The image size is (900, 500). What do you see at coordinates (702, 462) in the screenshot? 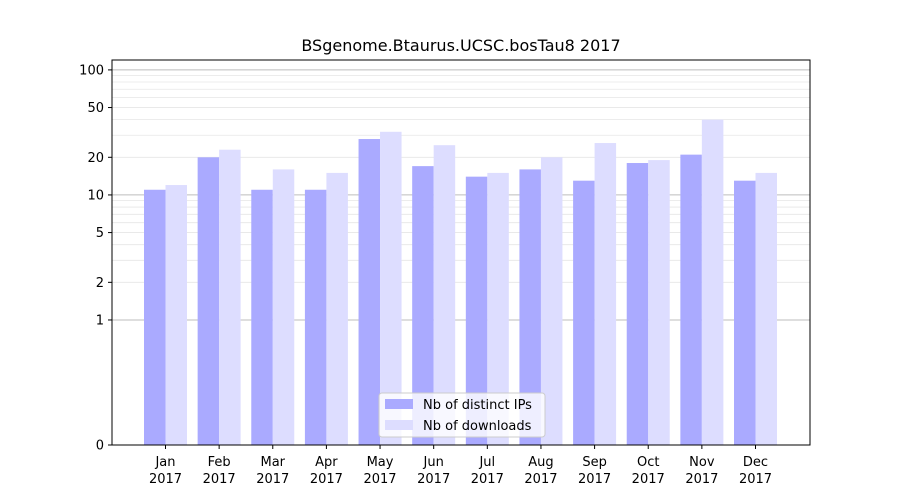
I see `x-tick-label-month: Nov` at bounding box center [702, 462].